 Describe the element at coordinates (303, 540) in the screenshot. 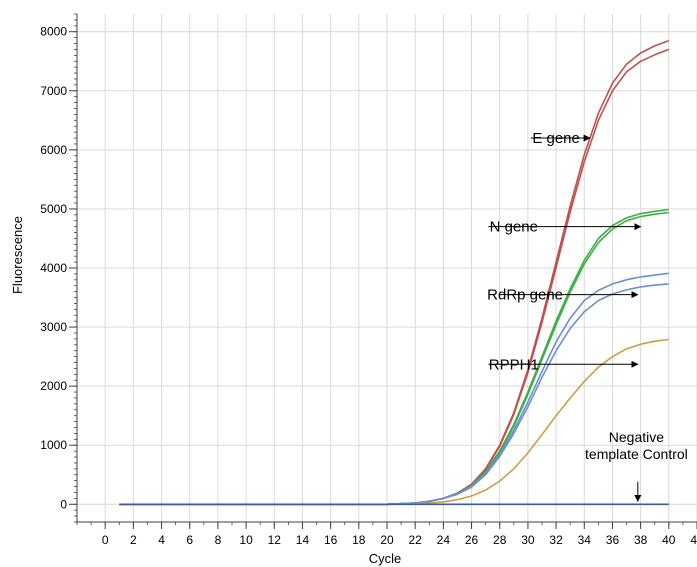

I see `x-tick-label: 14` at that location.